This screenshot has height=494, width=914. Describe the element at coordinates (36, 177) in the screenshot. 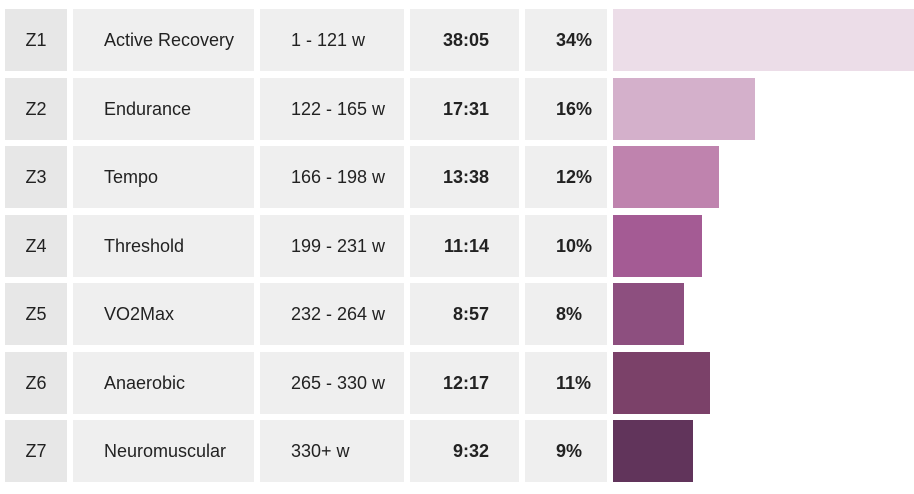

I see `zone-label: Z3` at that location.